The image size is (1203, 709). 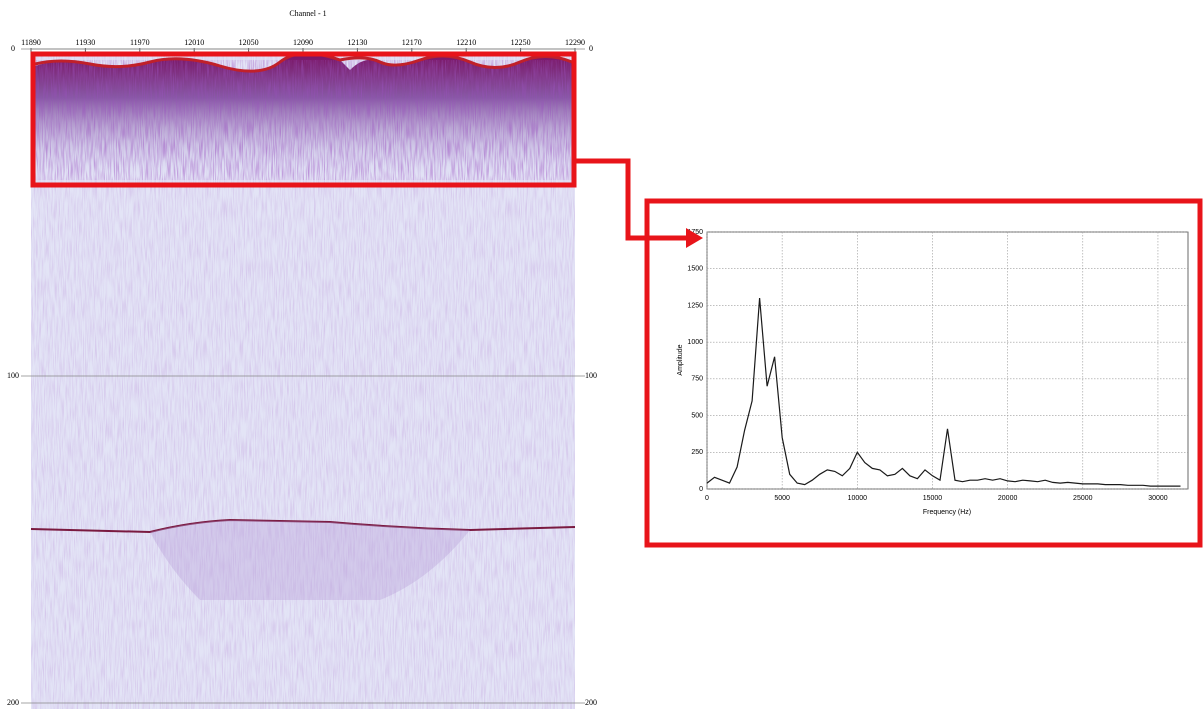 What do you see at coordinates (695, 305) in the screenshot?
I see `y-tick-label: 1250` at bounding box center [695, 305].